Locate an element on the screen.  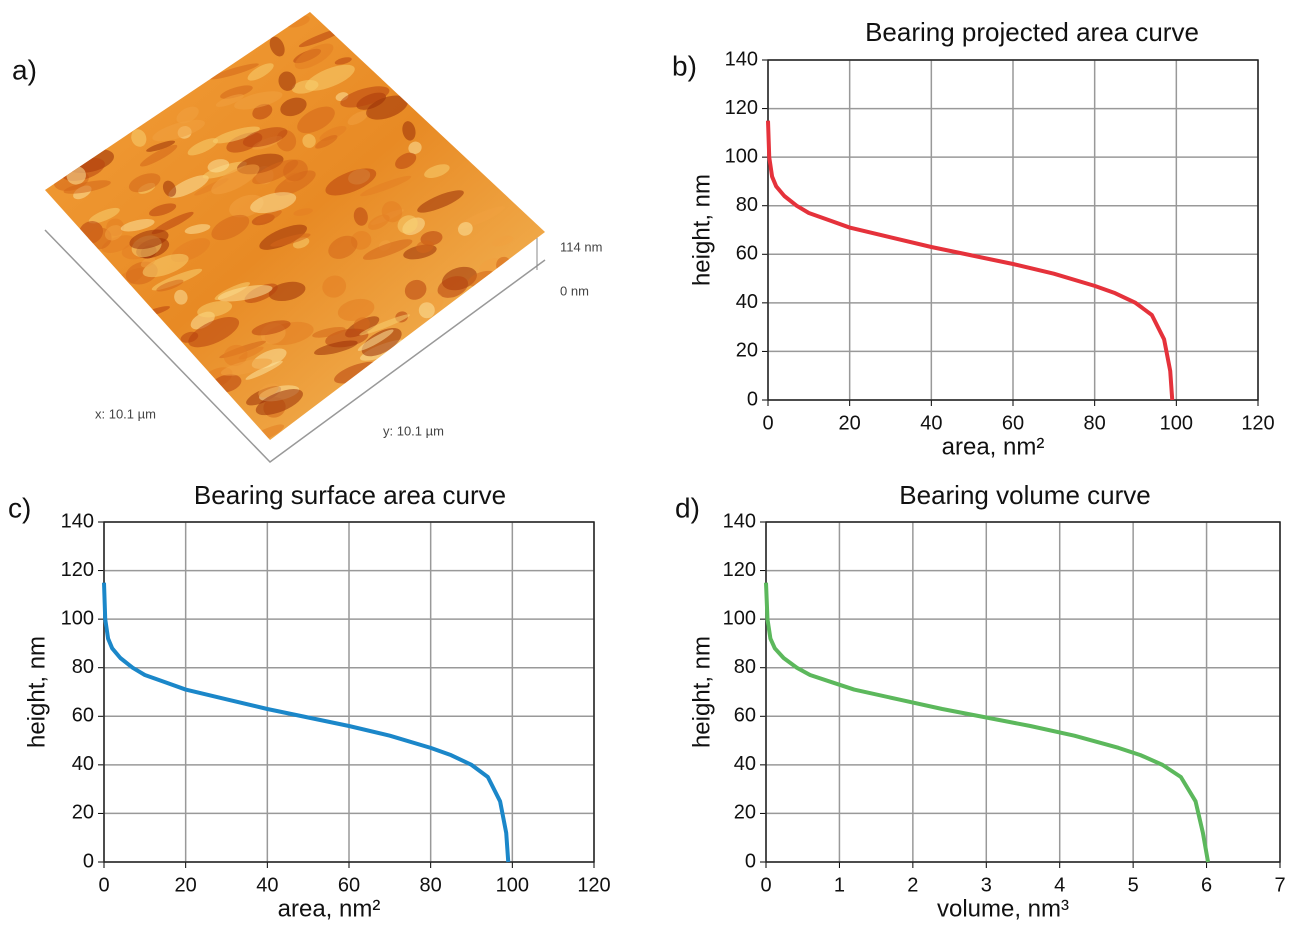
x-tick-label: 6 is located at coordinates (1206, 885).